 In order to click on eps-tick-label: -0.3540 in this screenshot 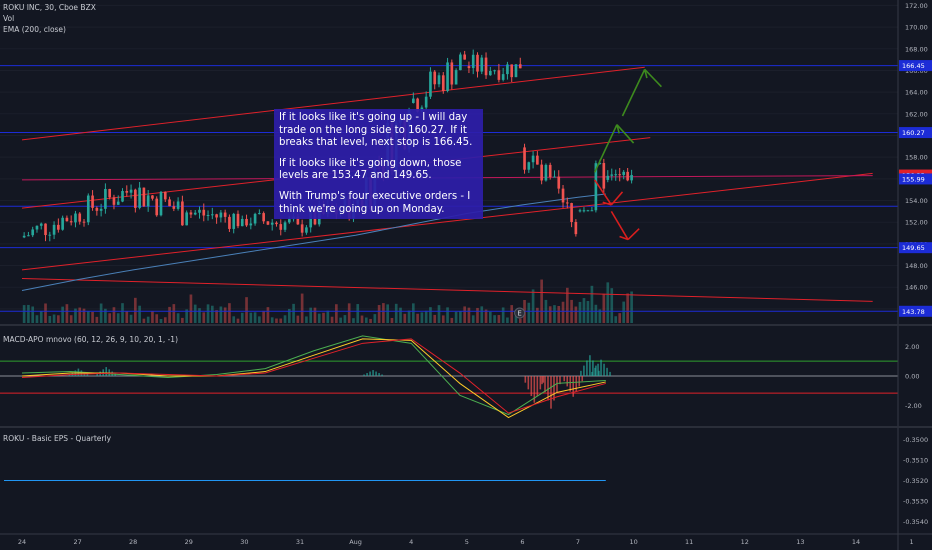, I will do `click(915, 522)`.